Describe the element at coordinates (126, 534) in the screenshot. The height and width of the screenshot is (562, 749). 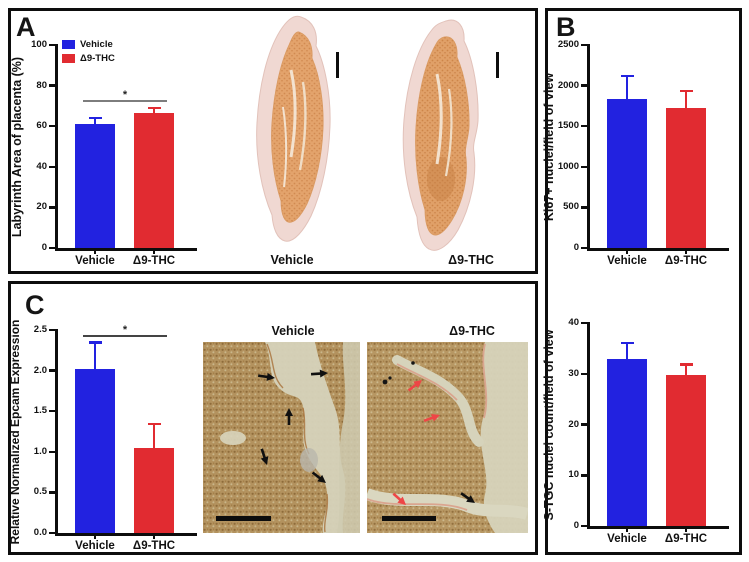
I see `epcam-expression-x-axis` at that location.